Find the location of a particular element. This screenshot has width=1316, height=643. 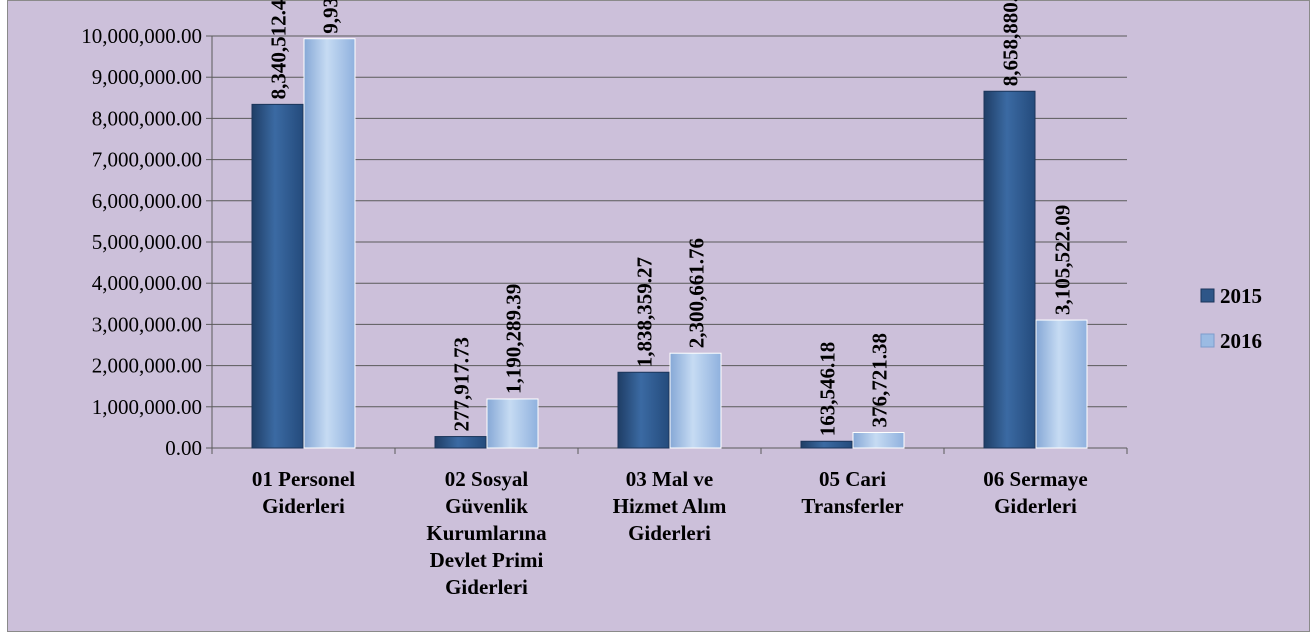

category-label-line: 01 Personel is located at coordinates (303, 479).